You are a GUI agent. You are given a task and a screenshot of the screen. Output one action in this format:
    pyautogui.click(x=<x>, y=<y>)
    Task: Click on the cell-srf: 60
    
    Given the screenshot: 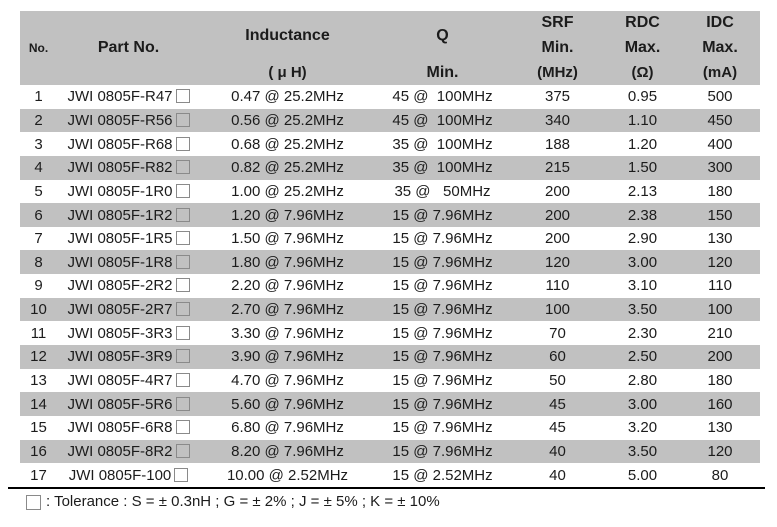 What is the action you would take?
    pyautogui.click(x=557, y=357)
    